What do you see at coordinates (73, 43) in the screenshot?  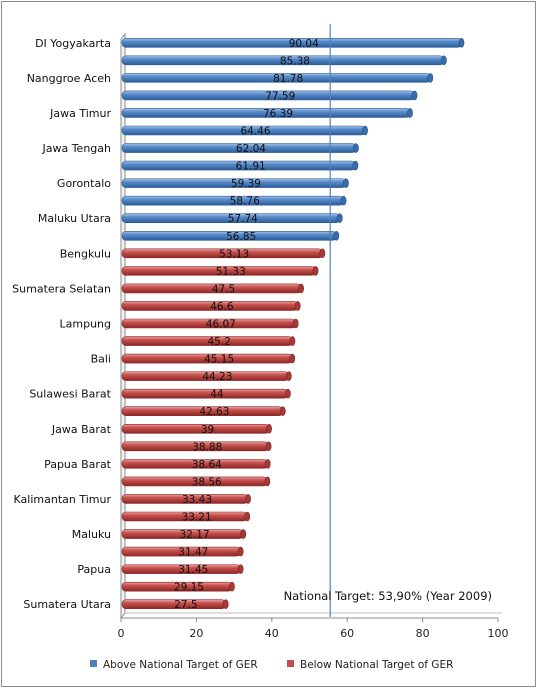 I see `category-label: DI Yogyakarta` at bounding box center [73, 43].